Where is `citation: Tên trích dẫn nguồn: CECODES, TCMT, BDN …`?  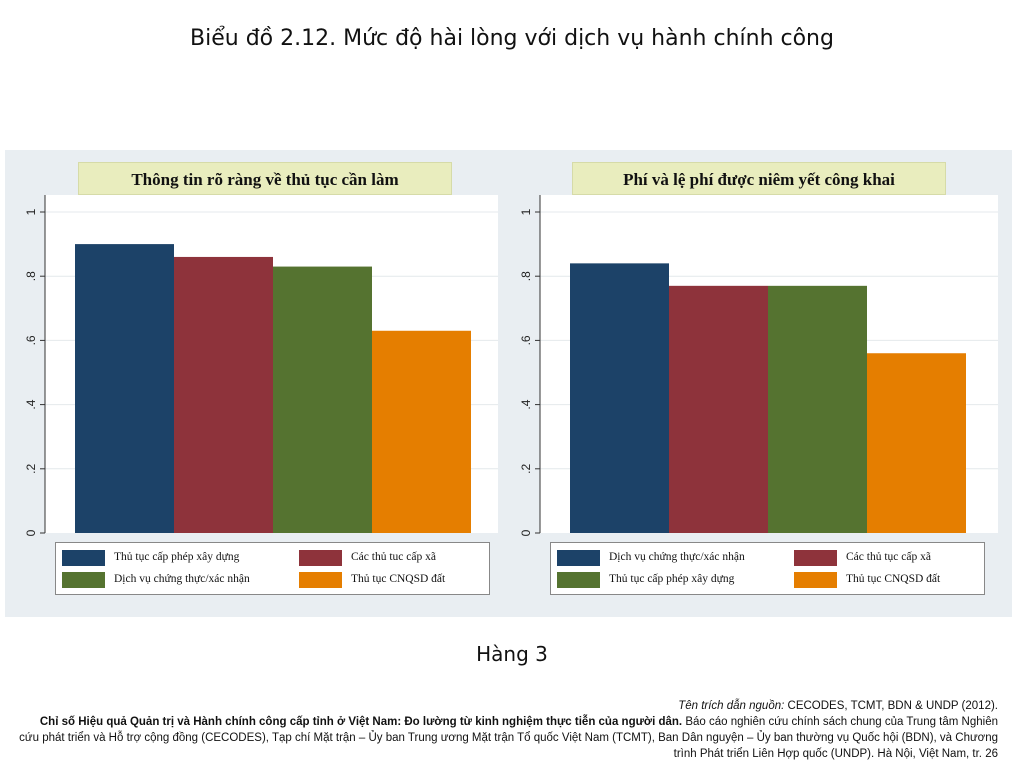 citation: Tên trích dẫn nguồn: CECODES, TCMT, BDN … is located at coordinates (508, 730).